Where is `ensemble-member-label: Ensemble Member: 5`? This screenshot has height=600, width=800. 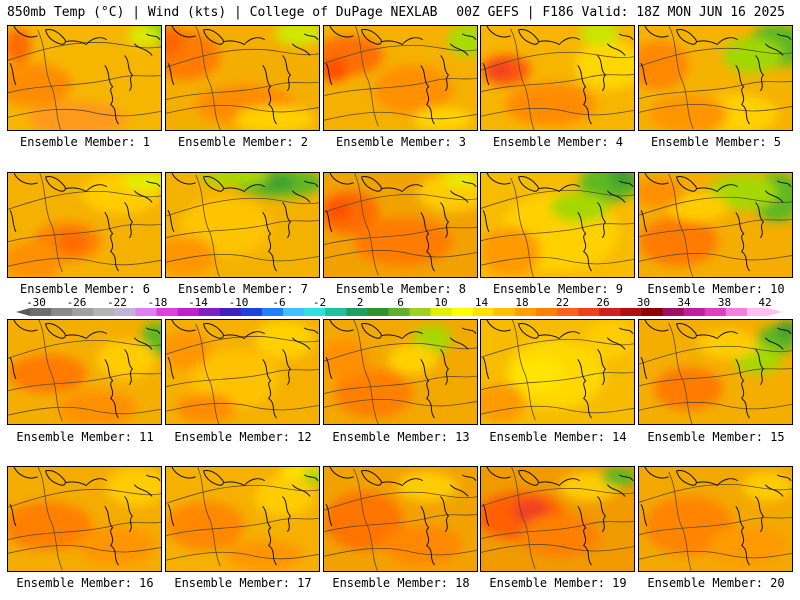 ensemble-member-label: Ensemble Member: 5 is located at coordinates (716, 142).